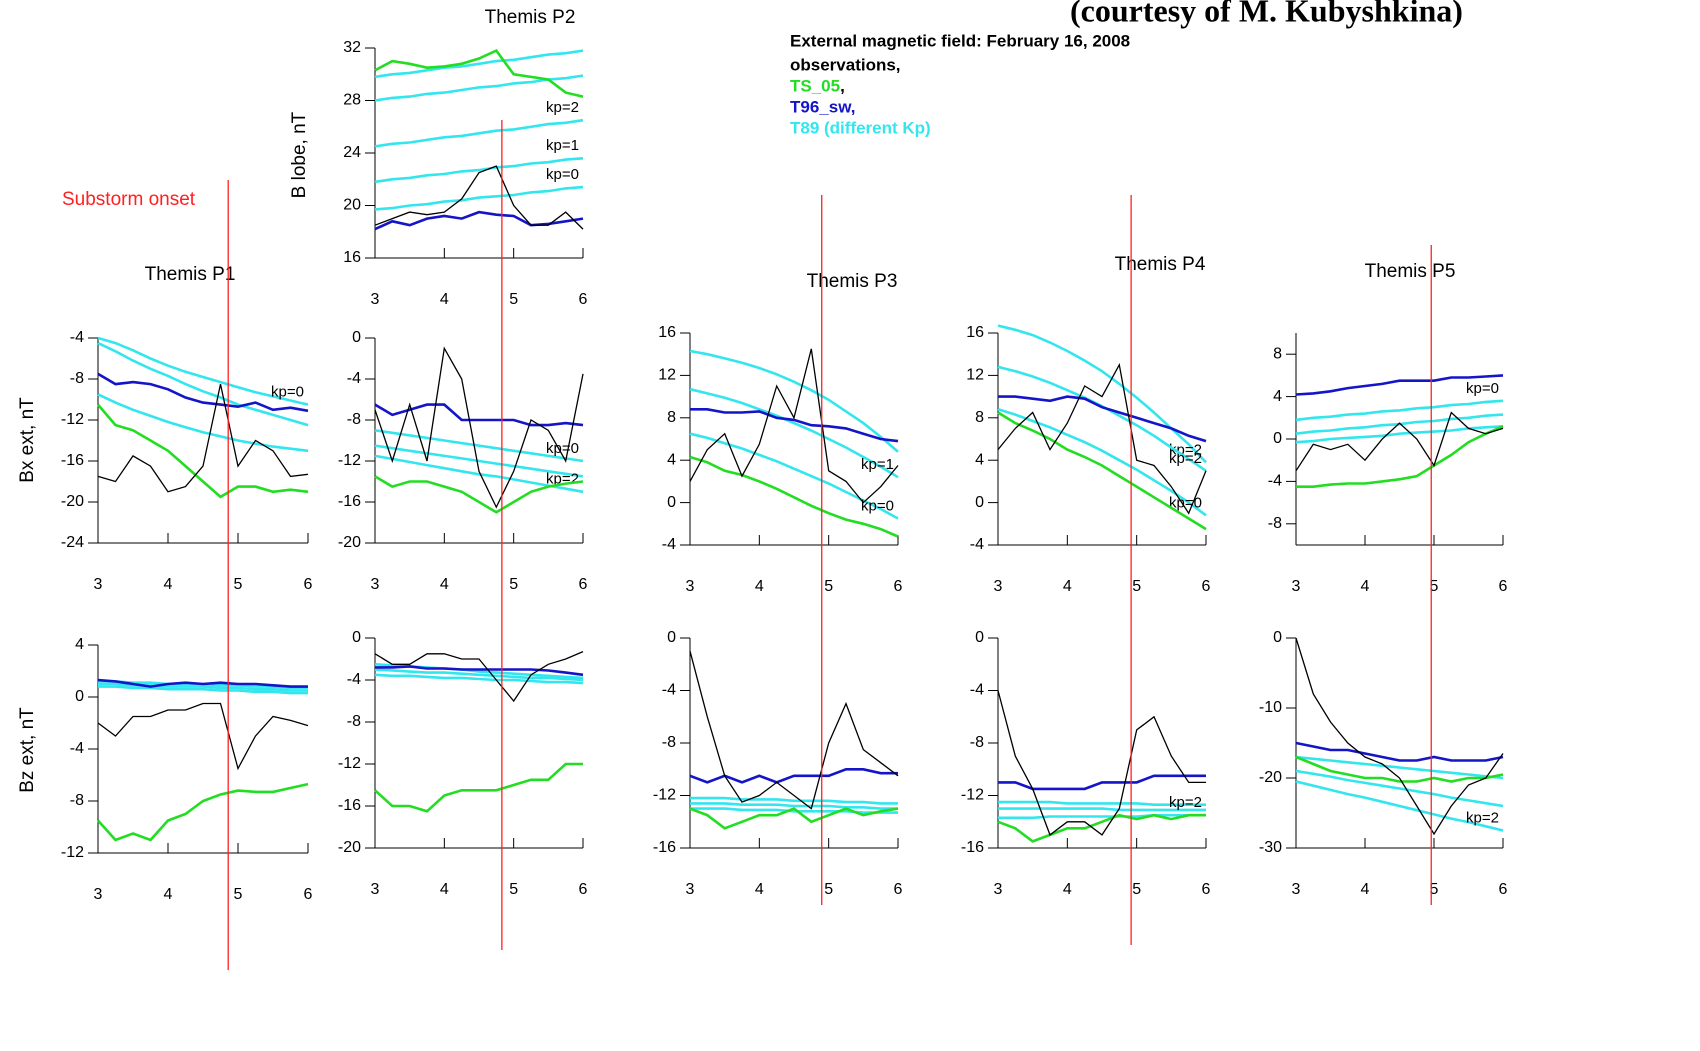 The image size is (1700, 1051). What do you see at coordinates (823, 106) in the screenshot?
I see `legend-entry: T96_sw,` at bounding box center [823, 106].